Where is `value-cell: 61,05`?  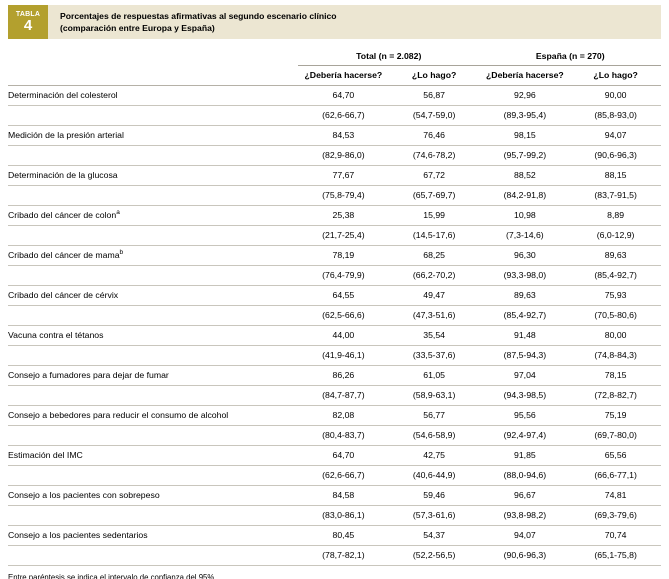 value-cell: 61,05 is located at coordinates (434, 375).